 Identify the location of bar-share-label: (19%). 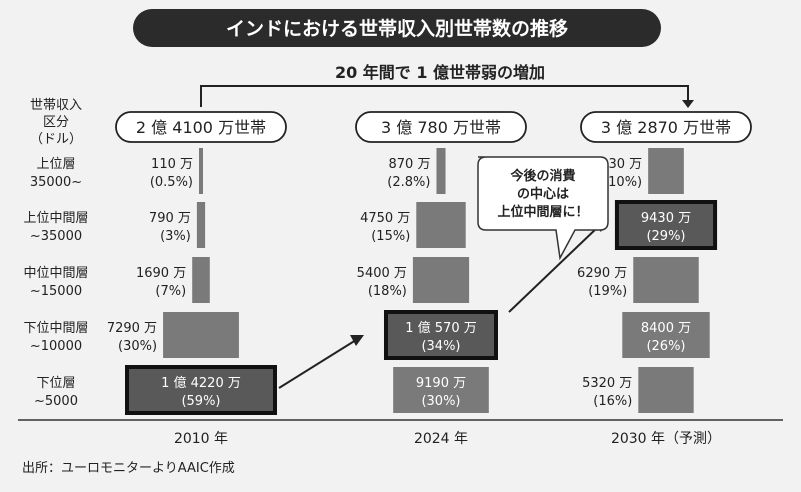
(607, 291).